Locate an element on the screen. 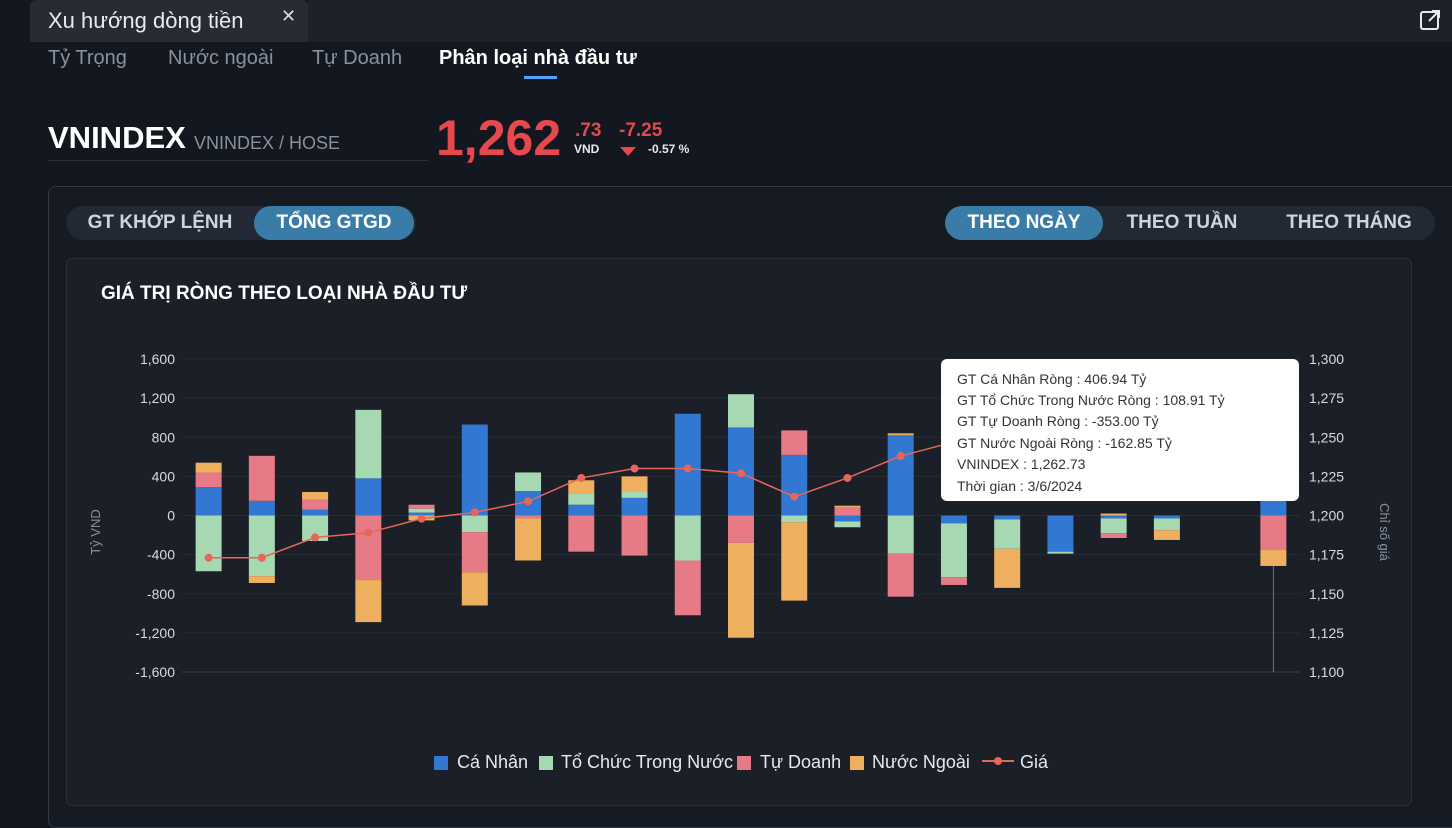 The image size is (1452, 828). tong-gtgd-button: TỔNG GTGD is located at coordinates (334, 223).